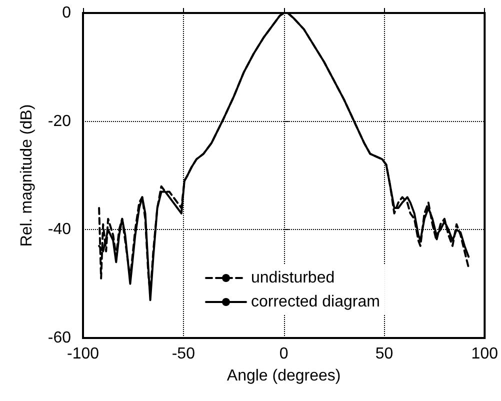 Image resolution: width=501 pixels, height=401 pixels. I want to click on y-tick-label: -20, so click(60, 121).